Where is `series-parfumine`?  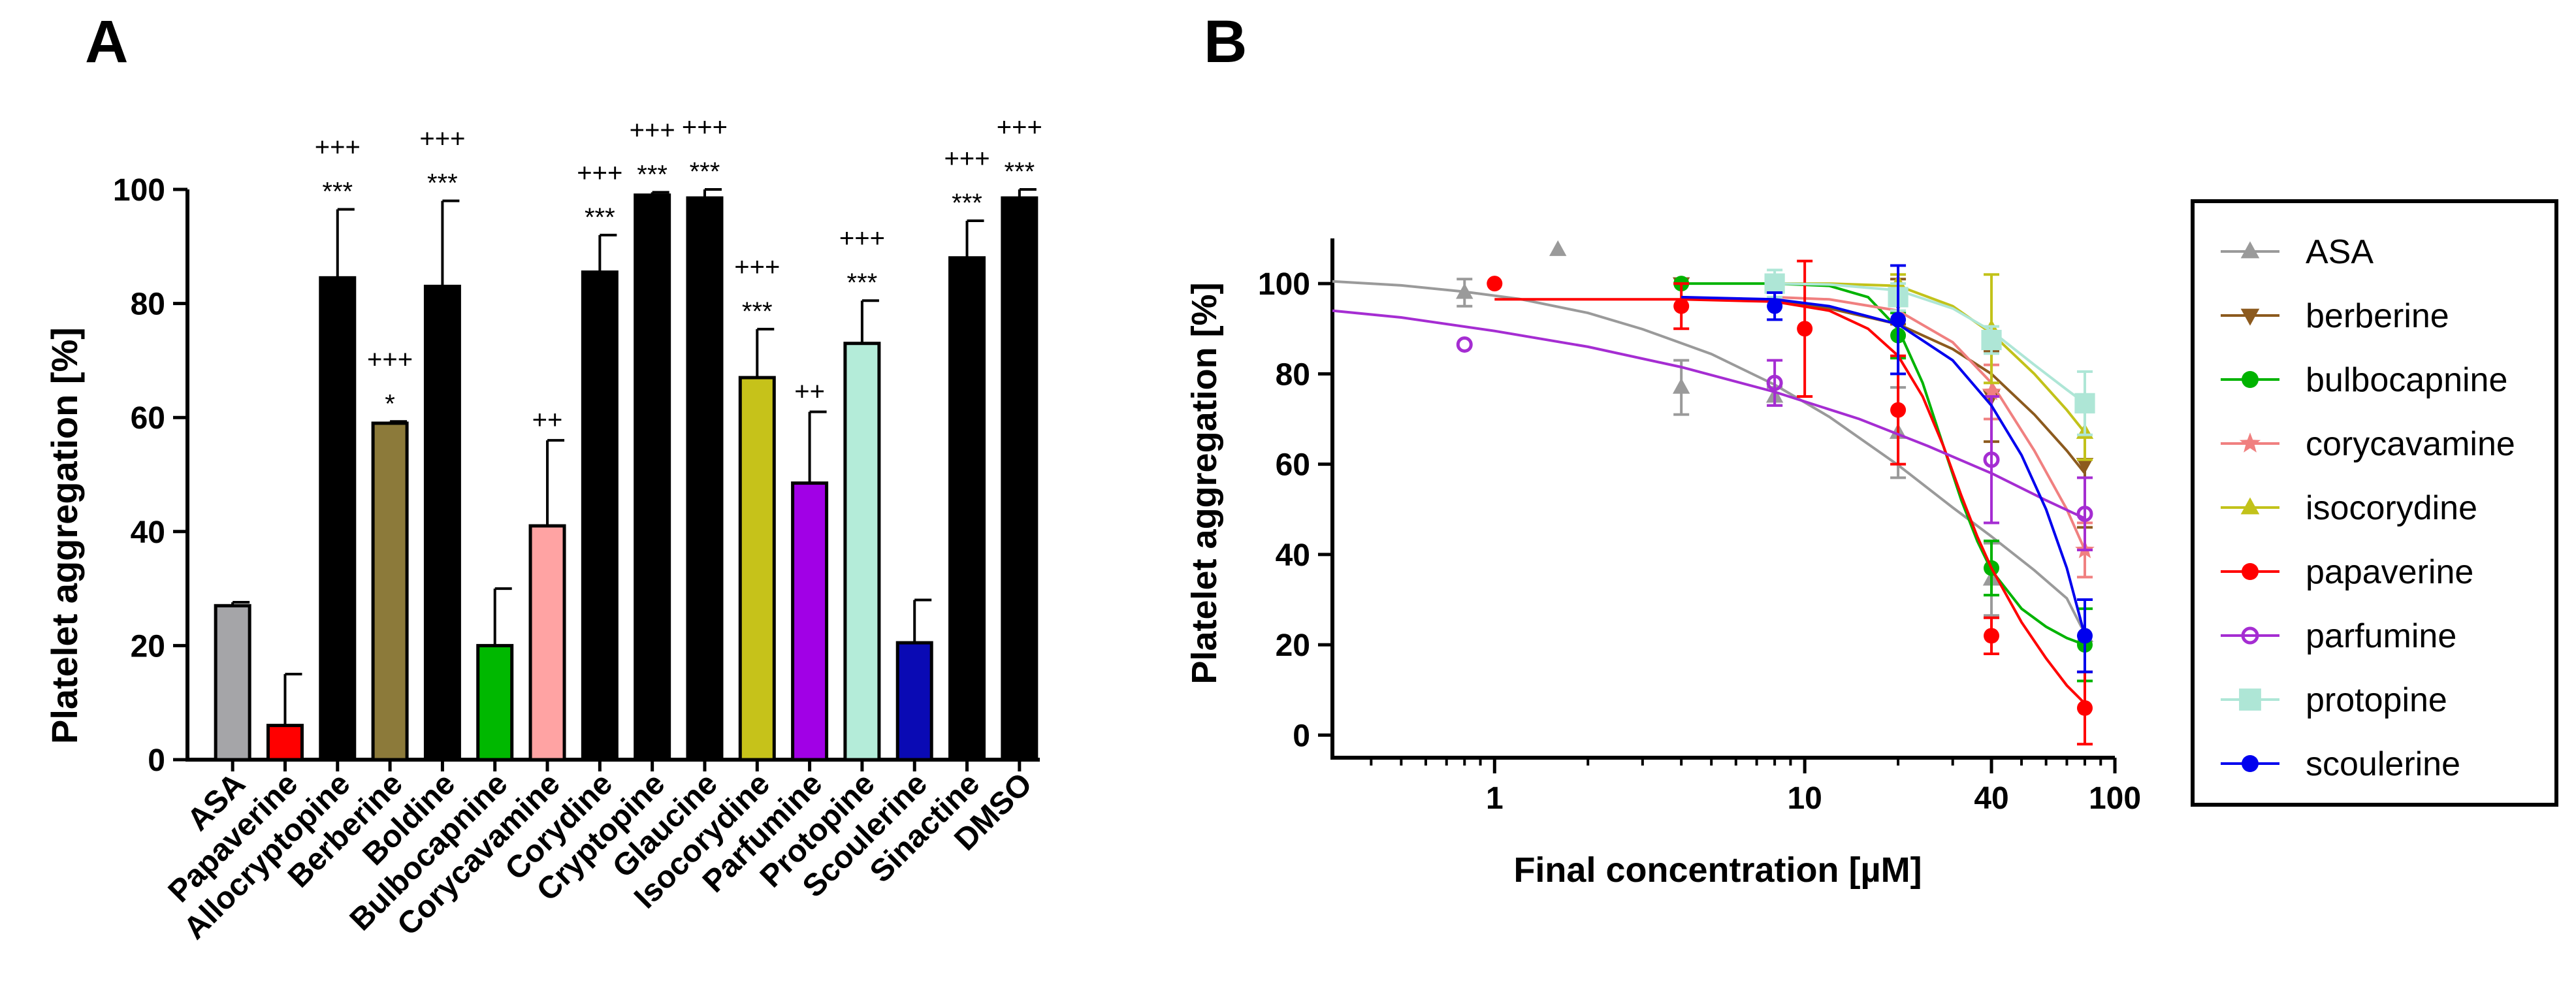 series-parfumine is located at coordinates (1712, 430).